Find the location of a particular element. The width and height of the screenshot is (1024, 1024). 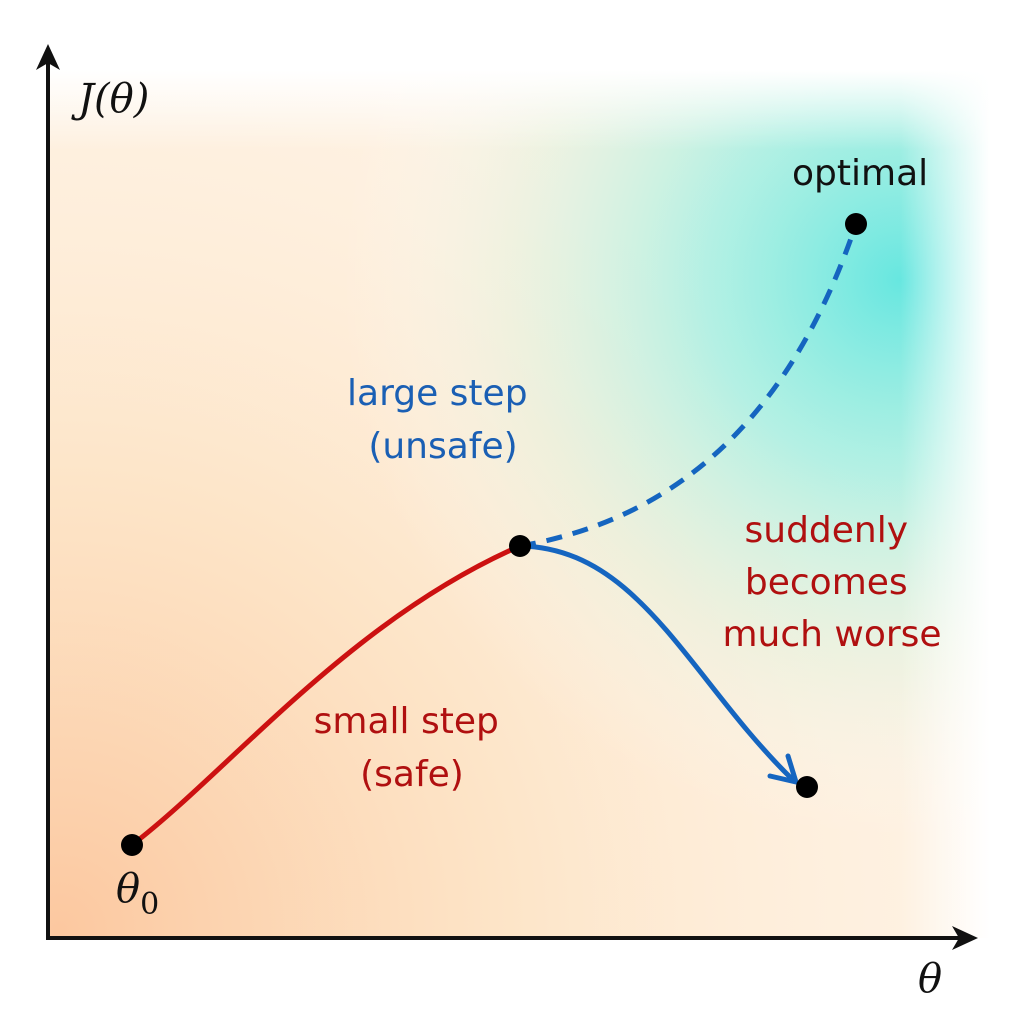

start-point is located at coordinates (132, 845).